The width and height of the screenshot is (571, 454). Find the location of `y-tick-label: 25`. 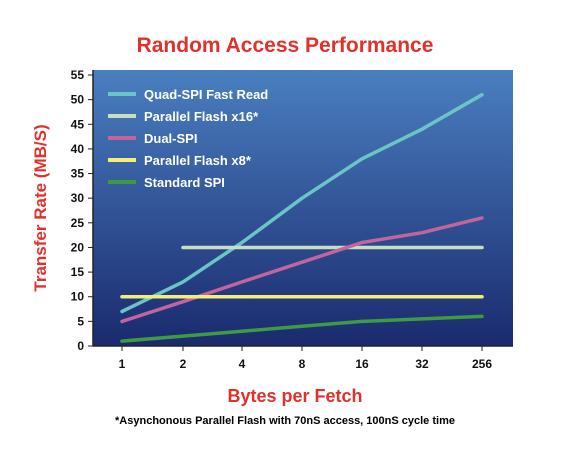

y-tick-label: 25 is located at coordinates (78, 223).